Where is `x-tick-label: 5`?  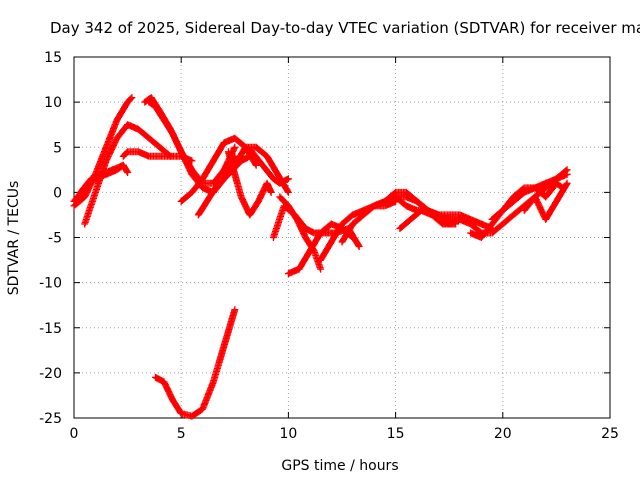 x-tick-label: 5 is located at coordinates (181, 434).